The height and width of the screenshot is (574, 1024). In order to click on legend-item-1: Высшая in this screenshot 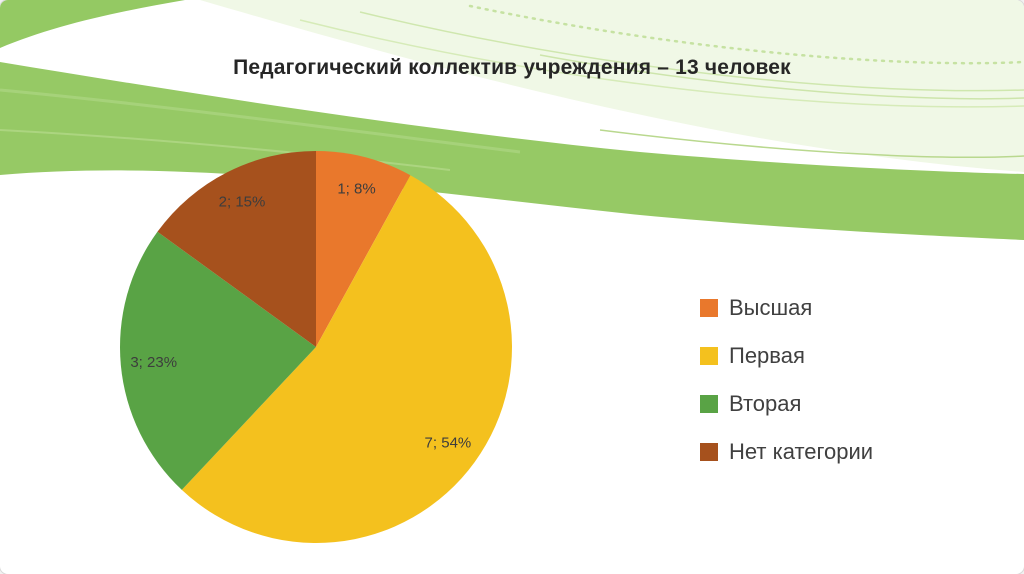, I will do `click(786, 308)`.